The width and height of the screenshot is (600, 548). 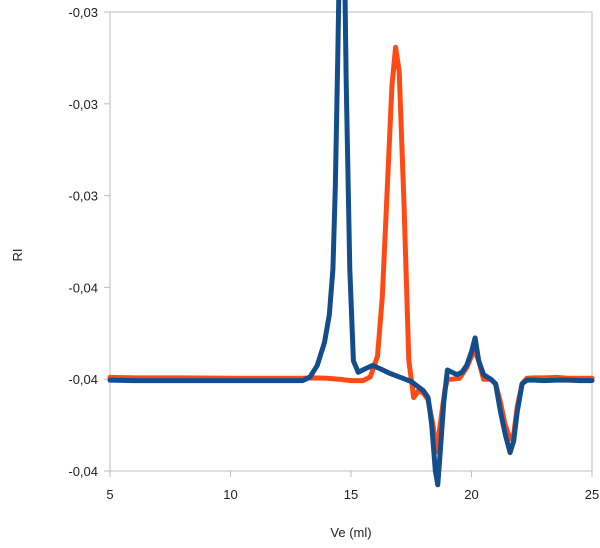 What do you see at coordinates (109, 494) in the screenshot?
I see `x-tick-label: 5` at bounding box center [109, 494].